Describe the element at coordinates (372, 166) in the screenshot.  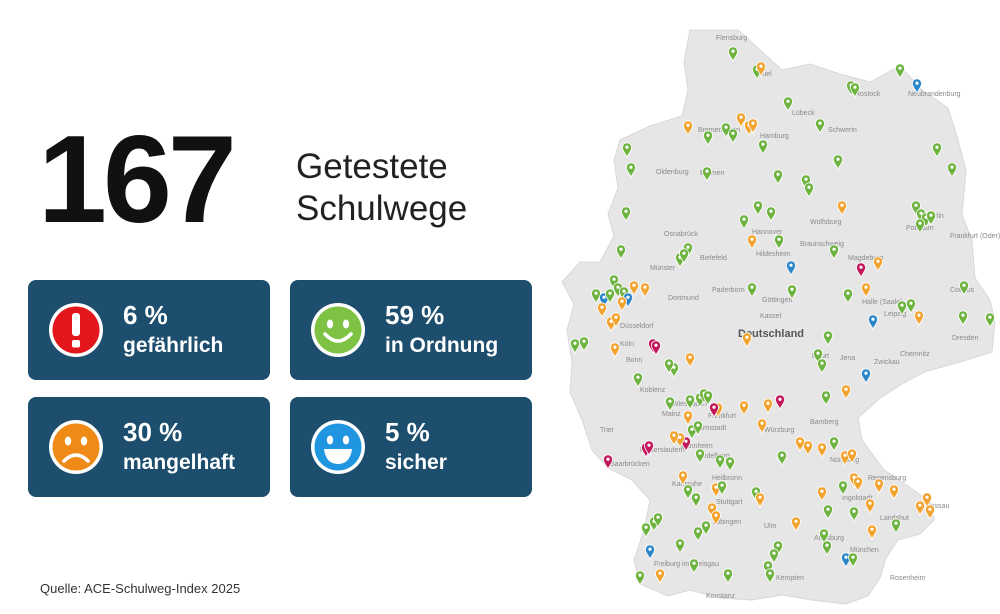
I see `headline-line-1: Getestete` at that location.